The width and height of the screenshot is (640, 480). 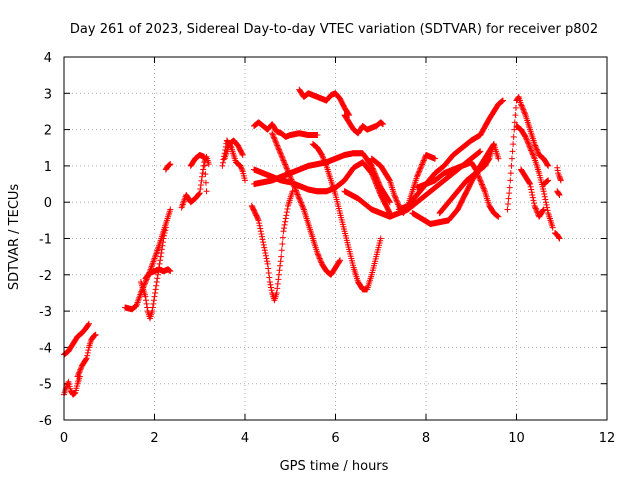 What do you see at coordinates (14, 237) in the screenshot?
I see `y-axis-label: SDTVAR / TECUs` at bounding box center [14, 237].